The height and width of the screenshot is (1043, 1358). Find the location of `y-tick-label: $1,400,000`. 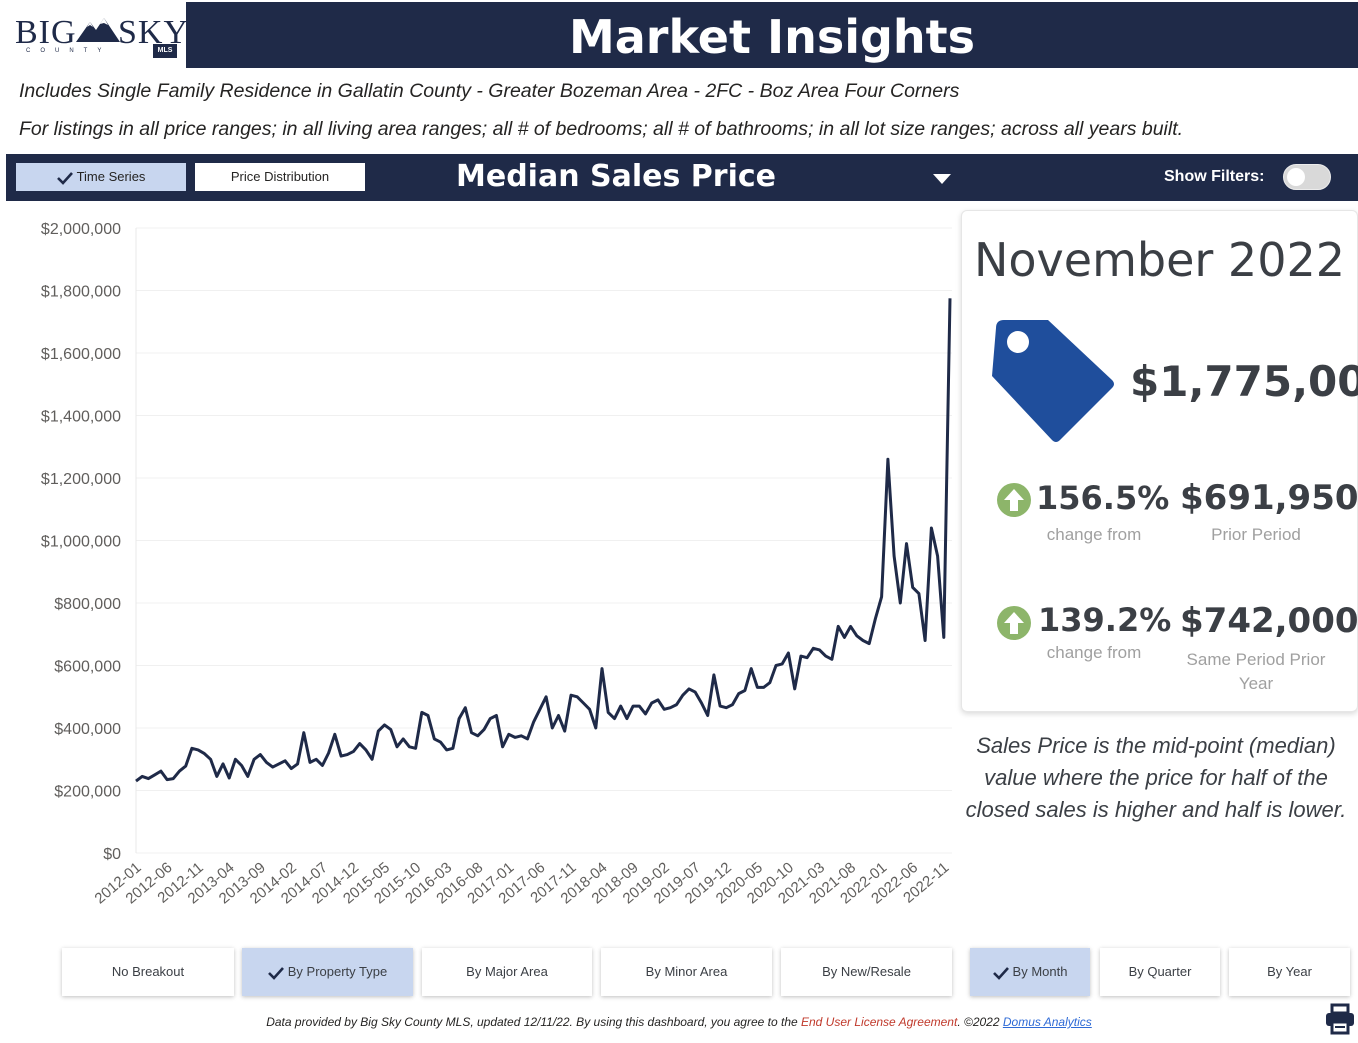

y-tick-label: $1,400,000 is located at coordinates (81, 417).